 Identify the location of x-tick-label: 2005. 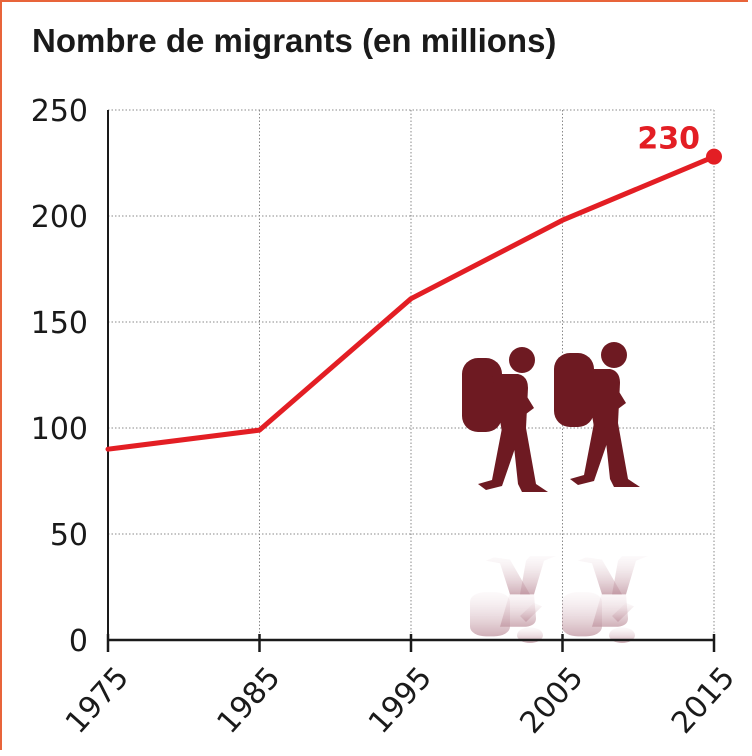
(551, 700).